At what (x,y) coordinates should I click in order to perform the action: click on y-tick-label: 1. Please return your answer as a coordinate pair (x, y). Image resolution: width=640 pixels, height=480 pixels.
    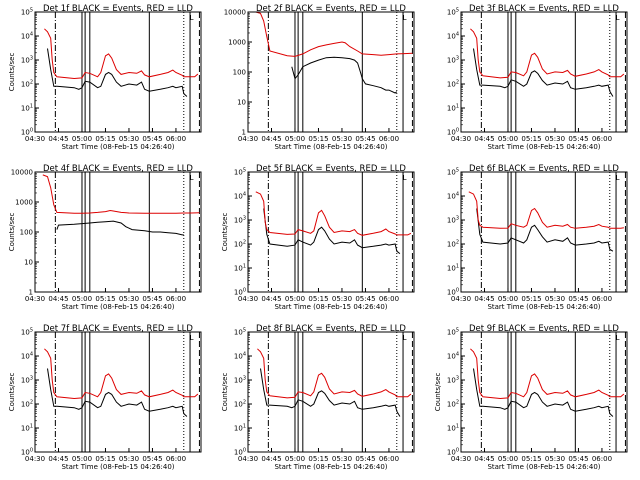
    Looking at the image, I should click on (244, 133).